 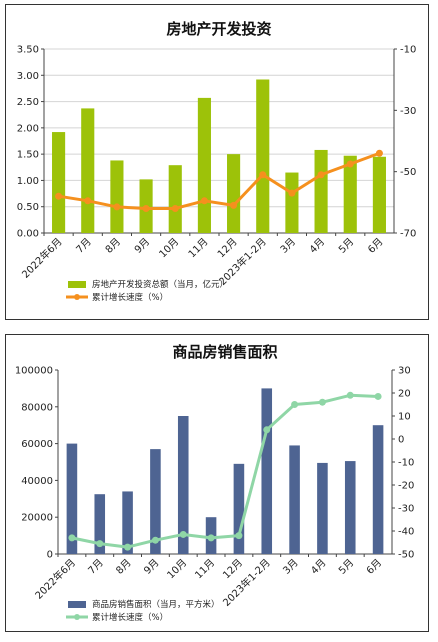 I want to click on left-axis-tick-label: 0.50, so click(x=28, y=207).